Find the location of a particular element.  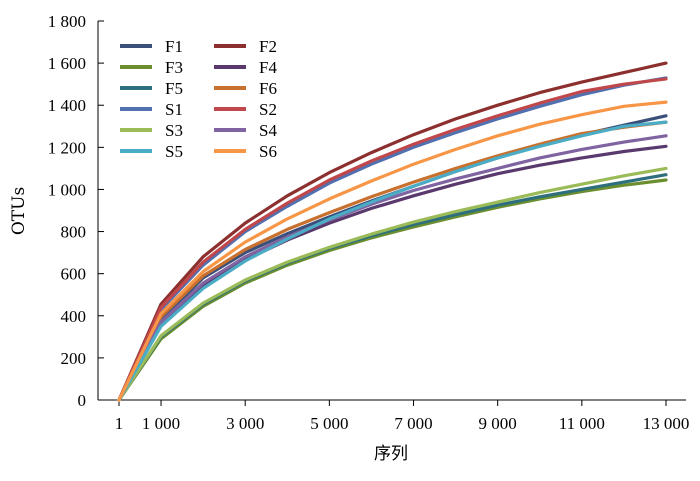

legend-label-f6: F6 is located at coordinates (268, 88).